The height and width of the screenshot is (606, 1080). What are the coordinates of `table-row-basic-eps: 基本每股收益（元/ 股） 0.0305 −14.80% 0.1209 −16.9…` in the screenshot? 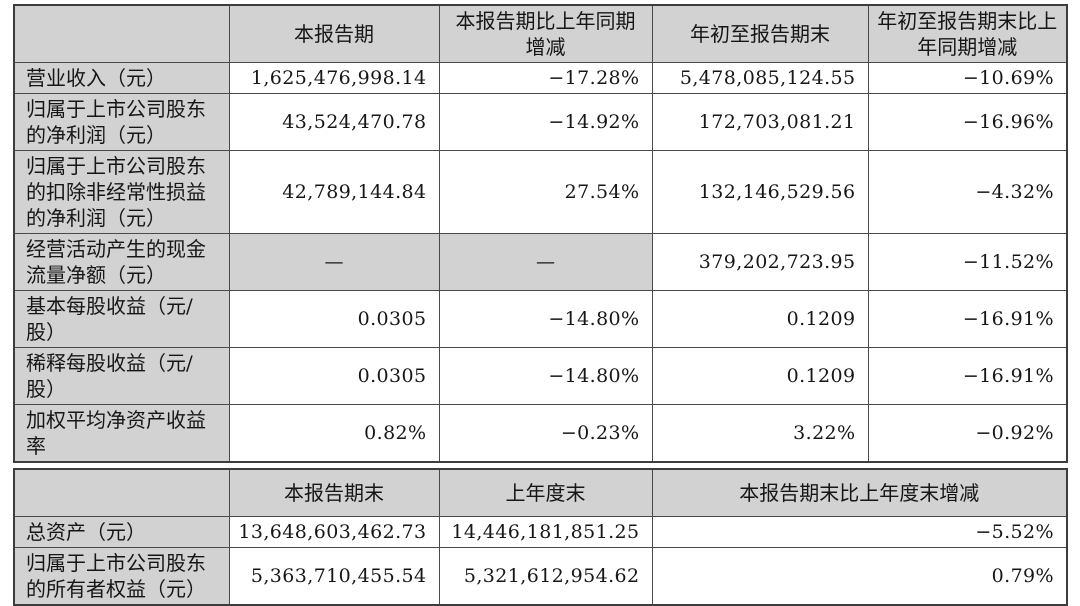 It's located at (540, 319).